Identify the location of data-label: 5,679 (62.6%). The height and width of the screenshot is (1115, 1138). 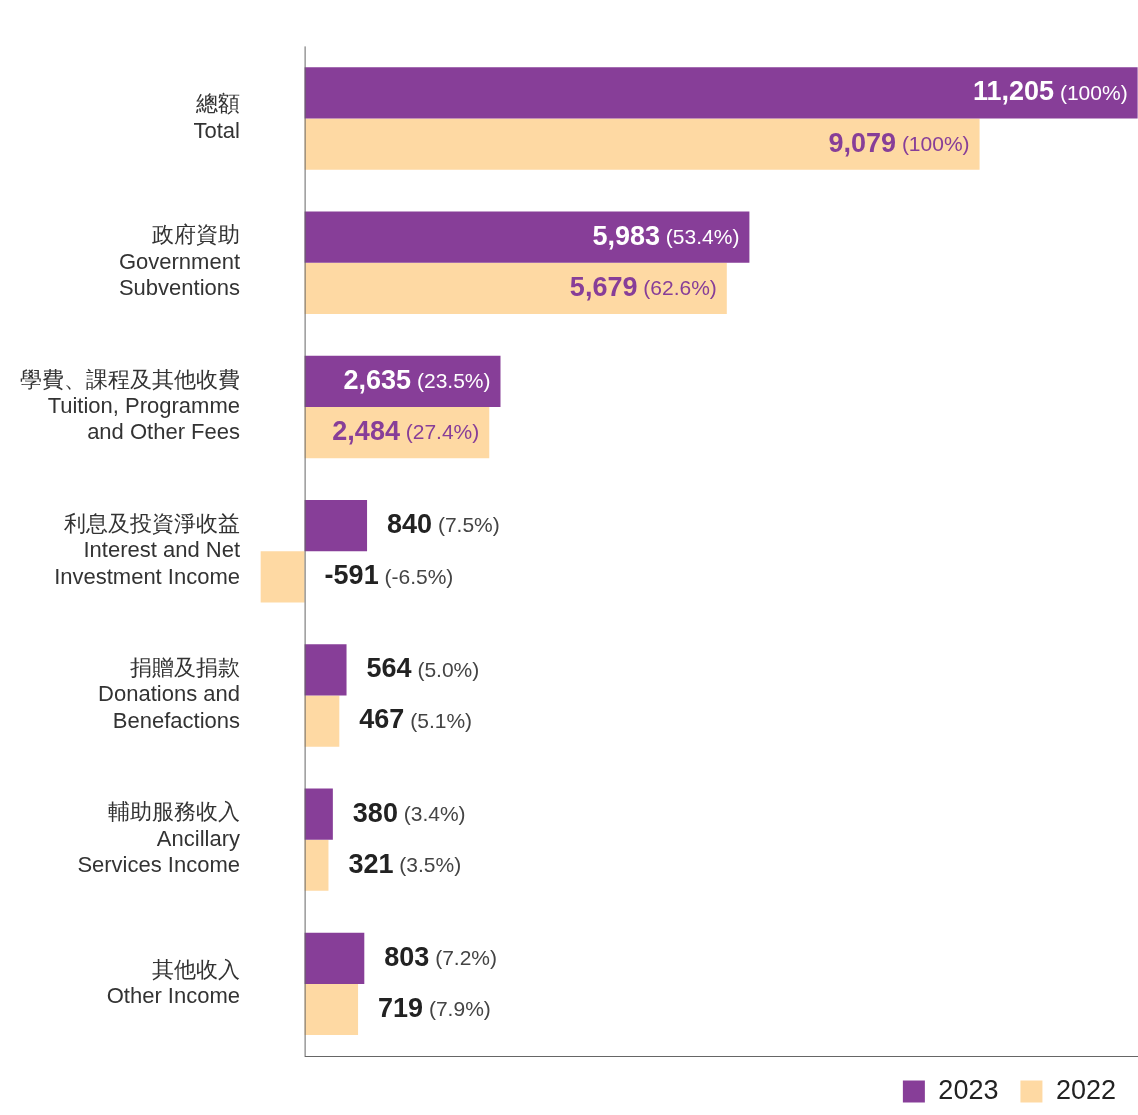
(643, 286).